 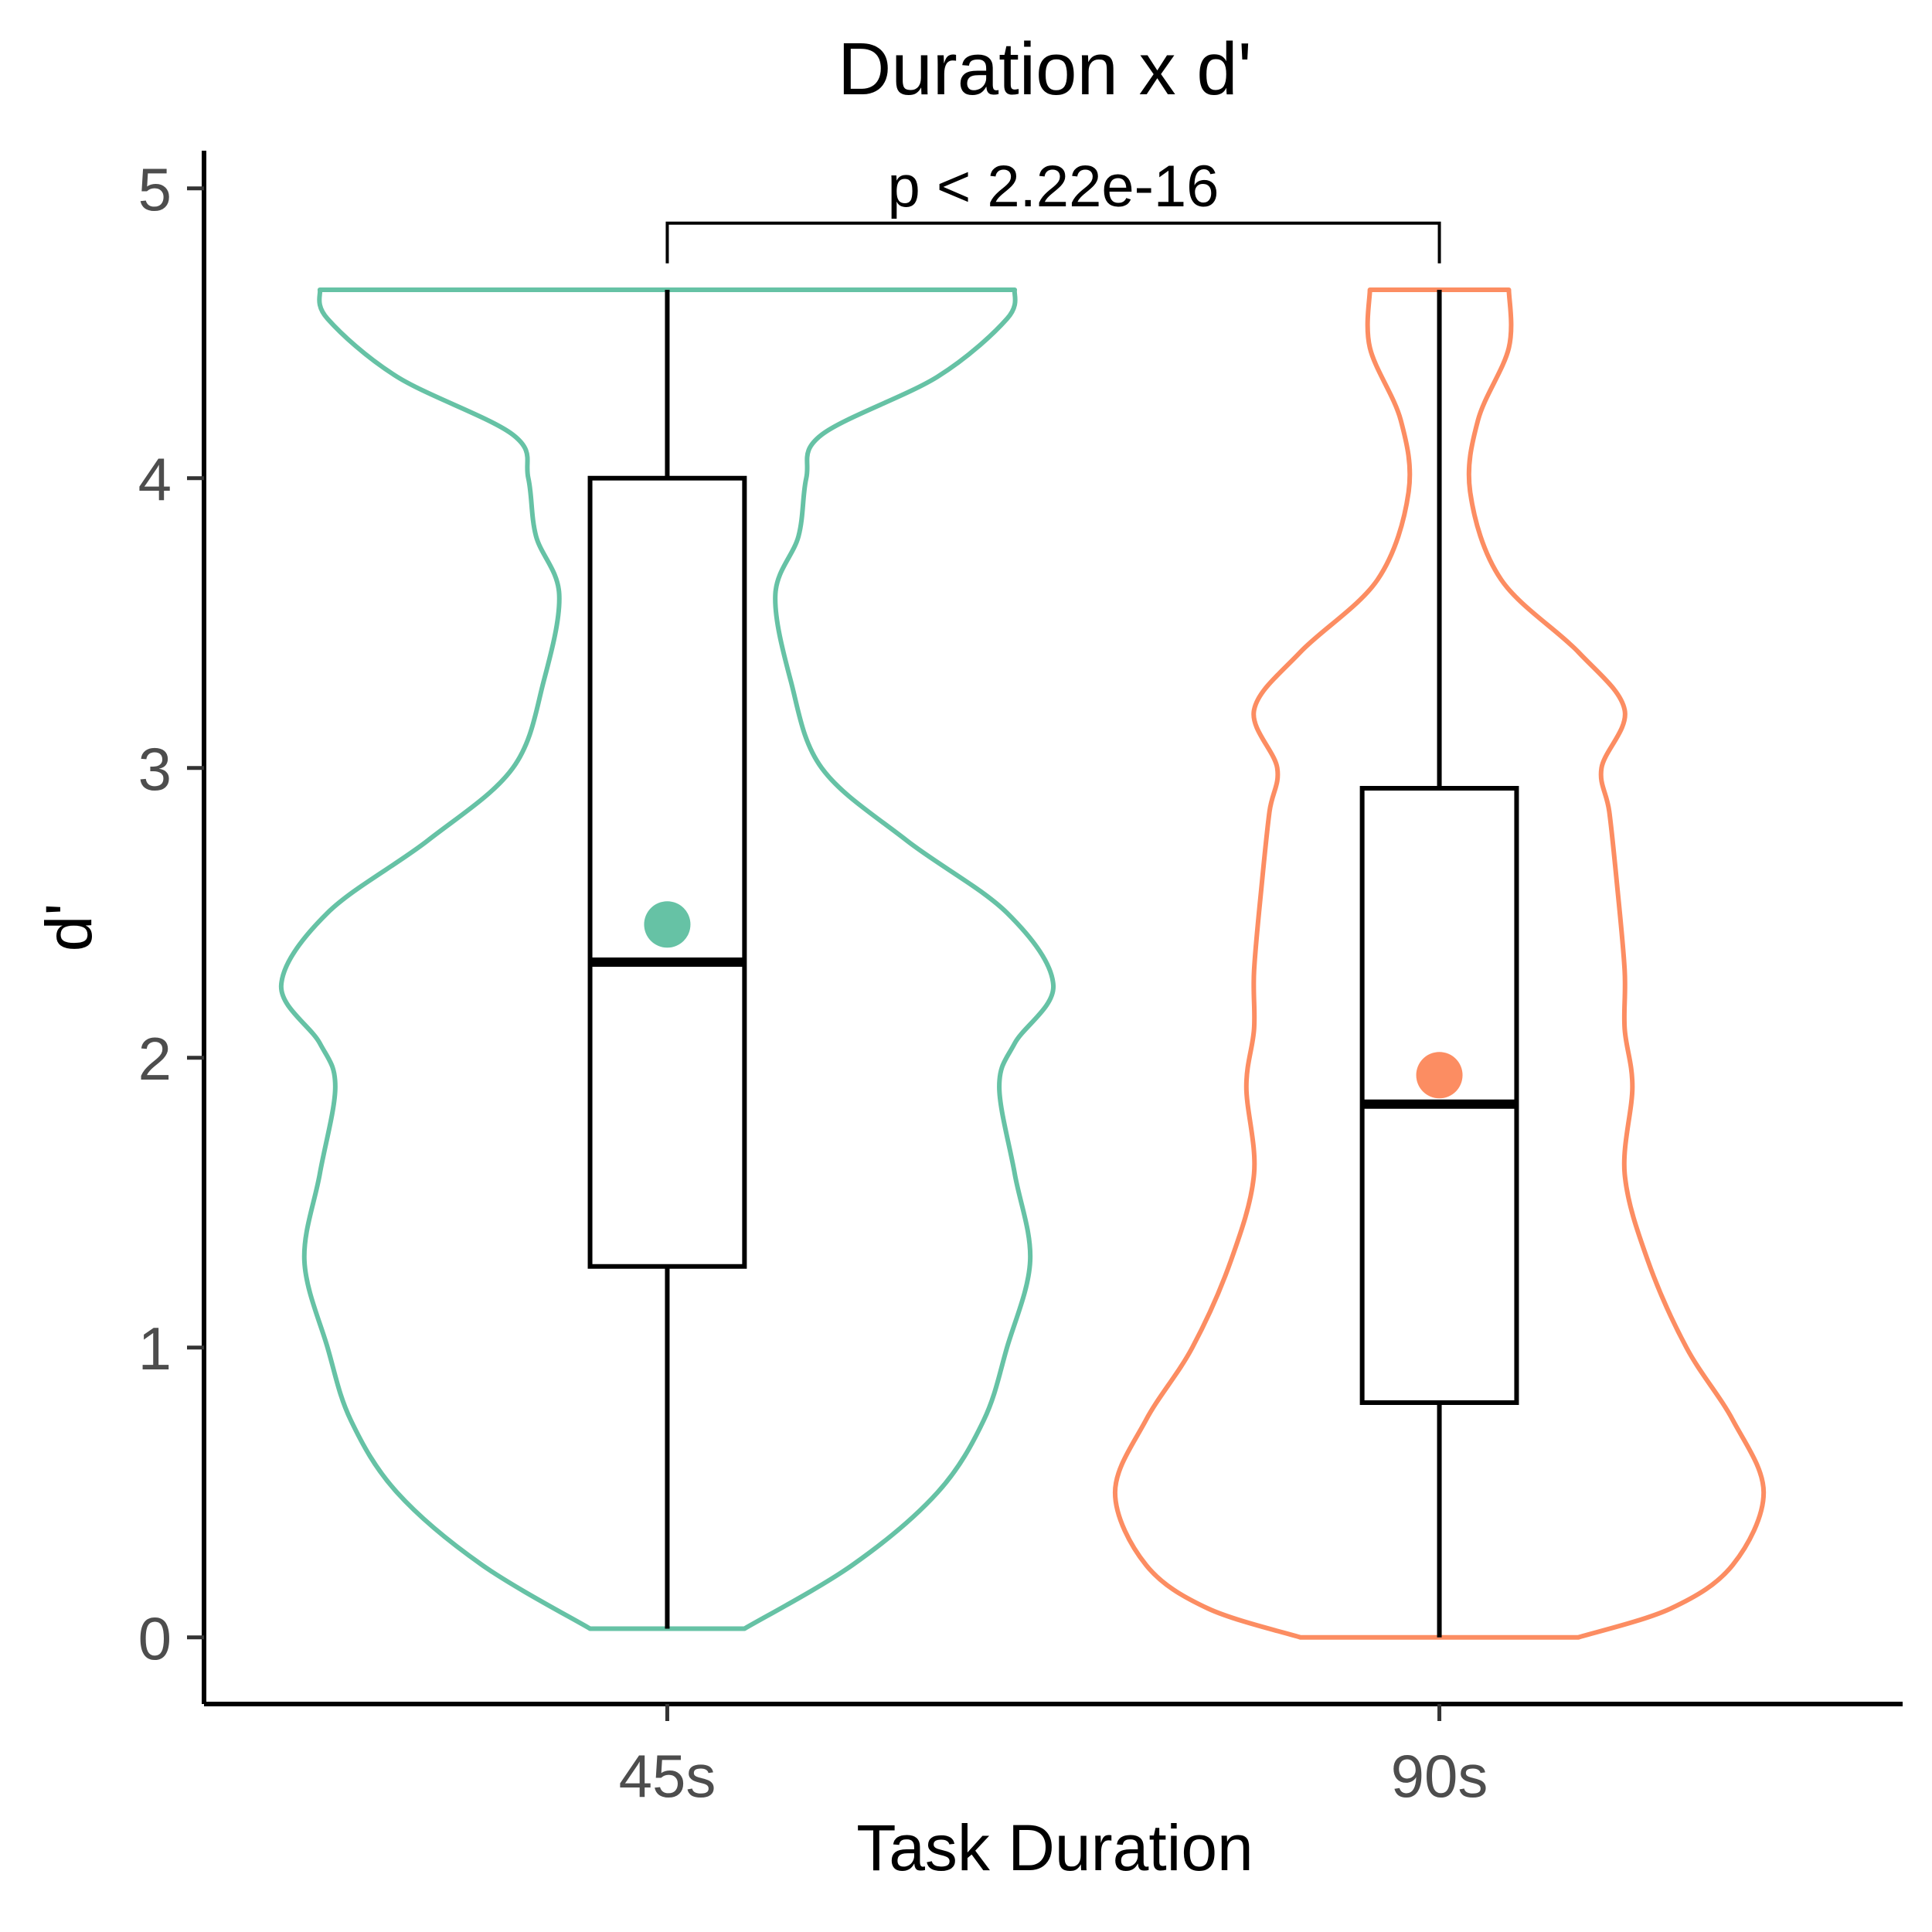 I want to click on y-tick-label: 1, so click(x=155, y=1349).